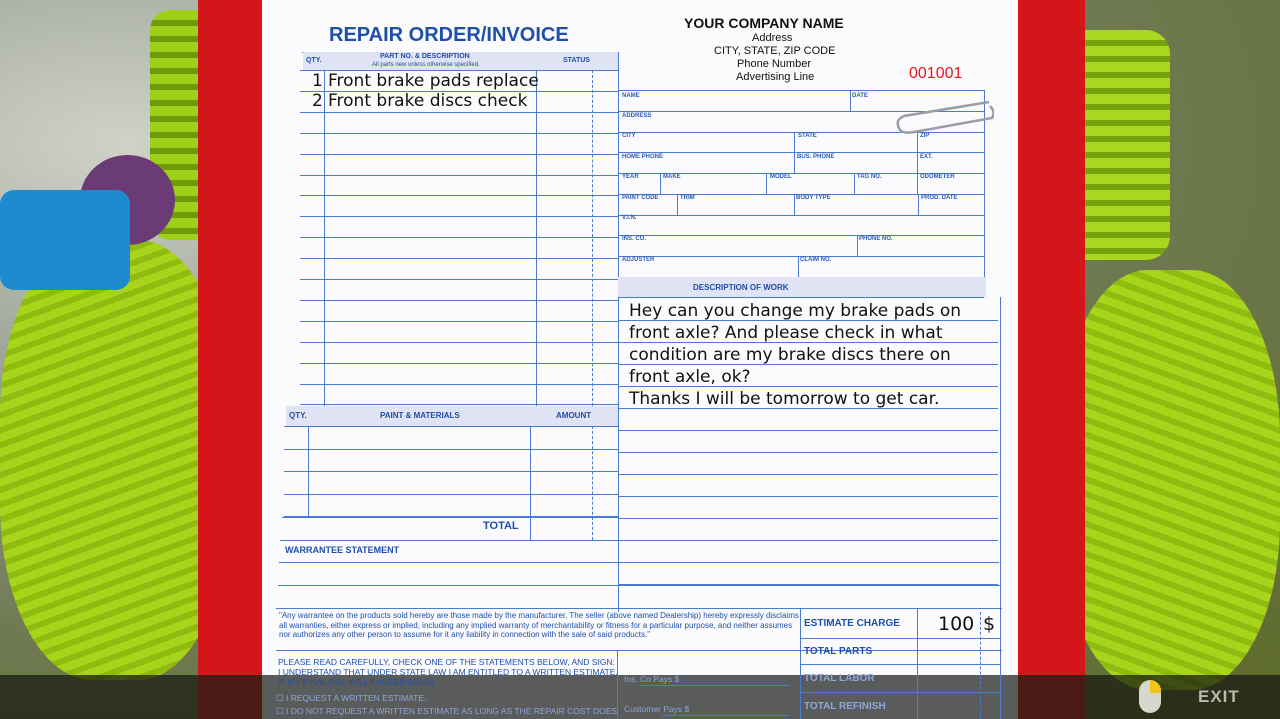  Describe the element at coordinates (637, 116) in the screenshot. I see `label-address: ADDRESS` at that location.